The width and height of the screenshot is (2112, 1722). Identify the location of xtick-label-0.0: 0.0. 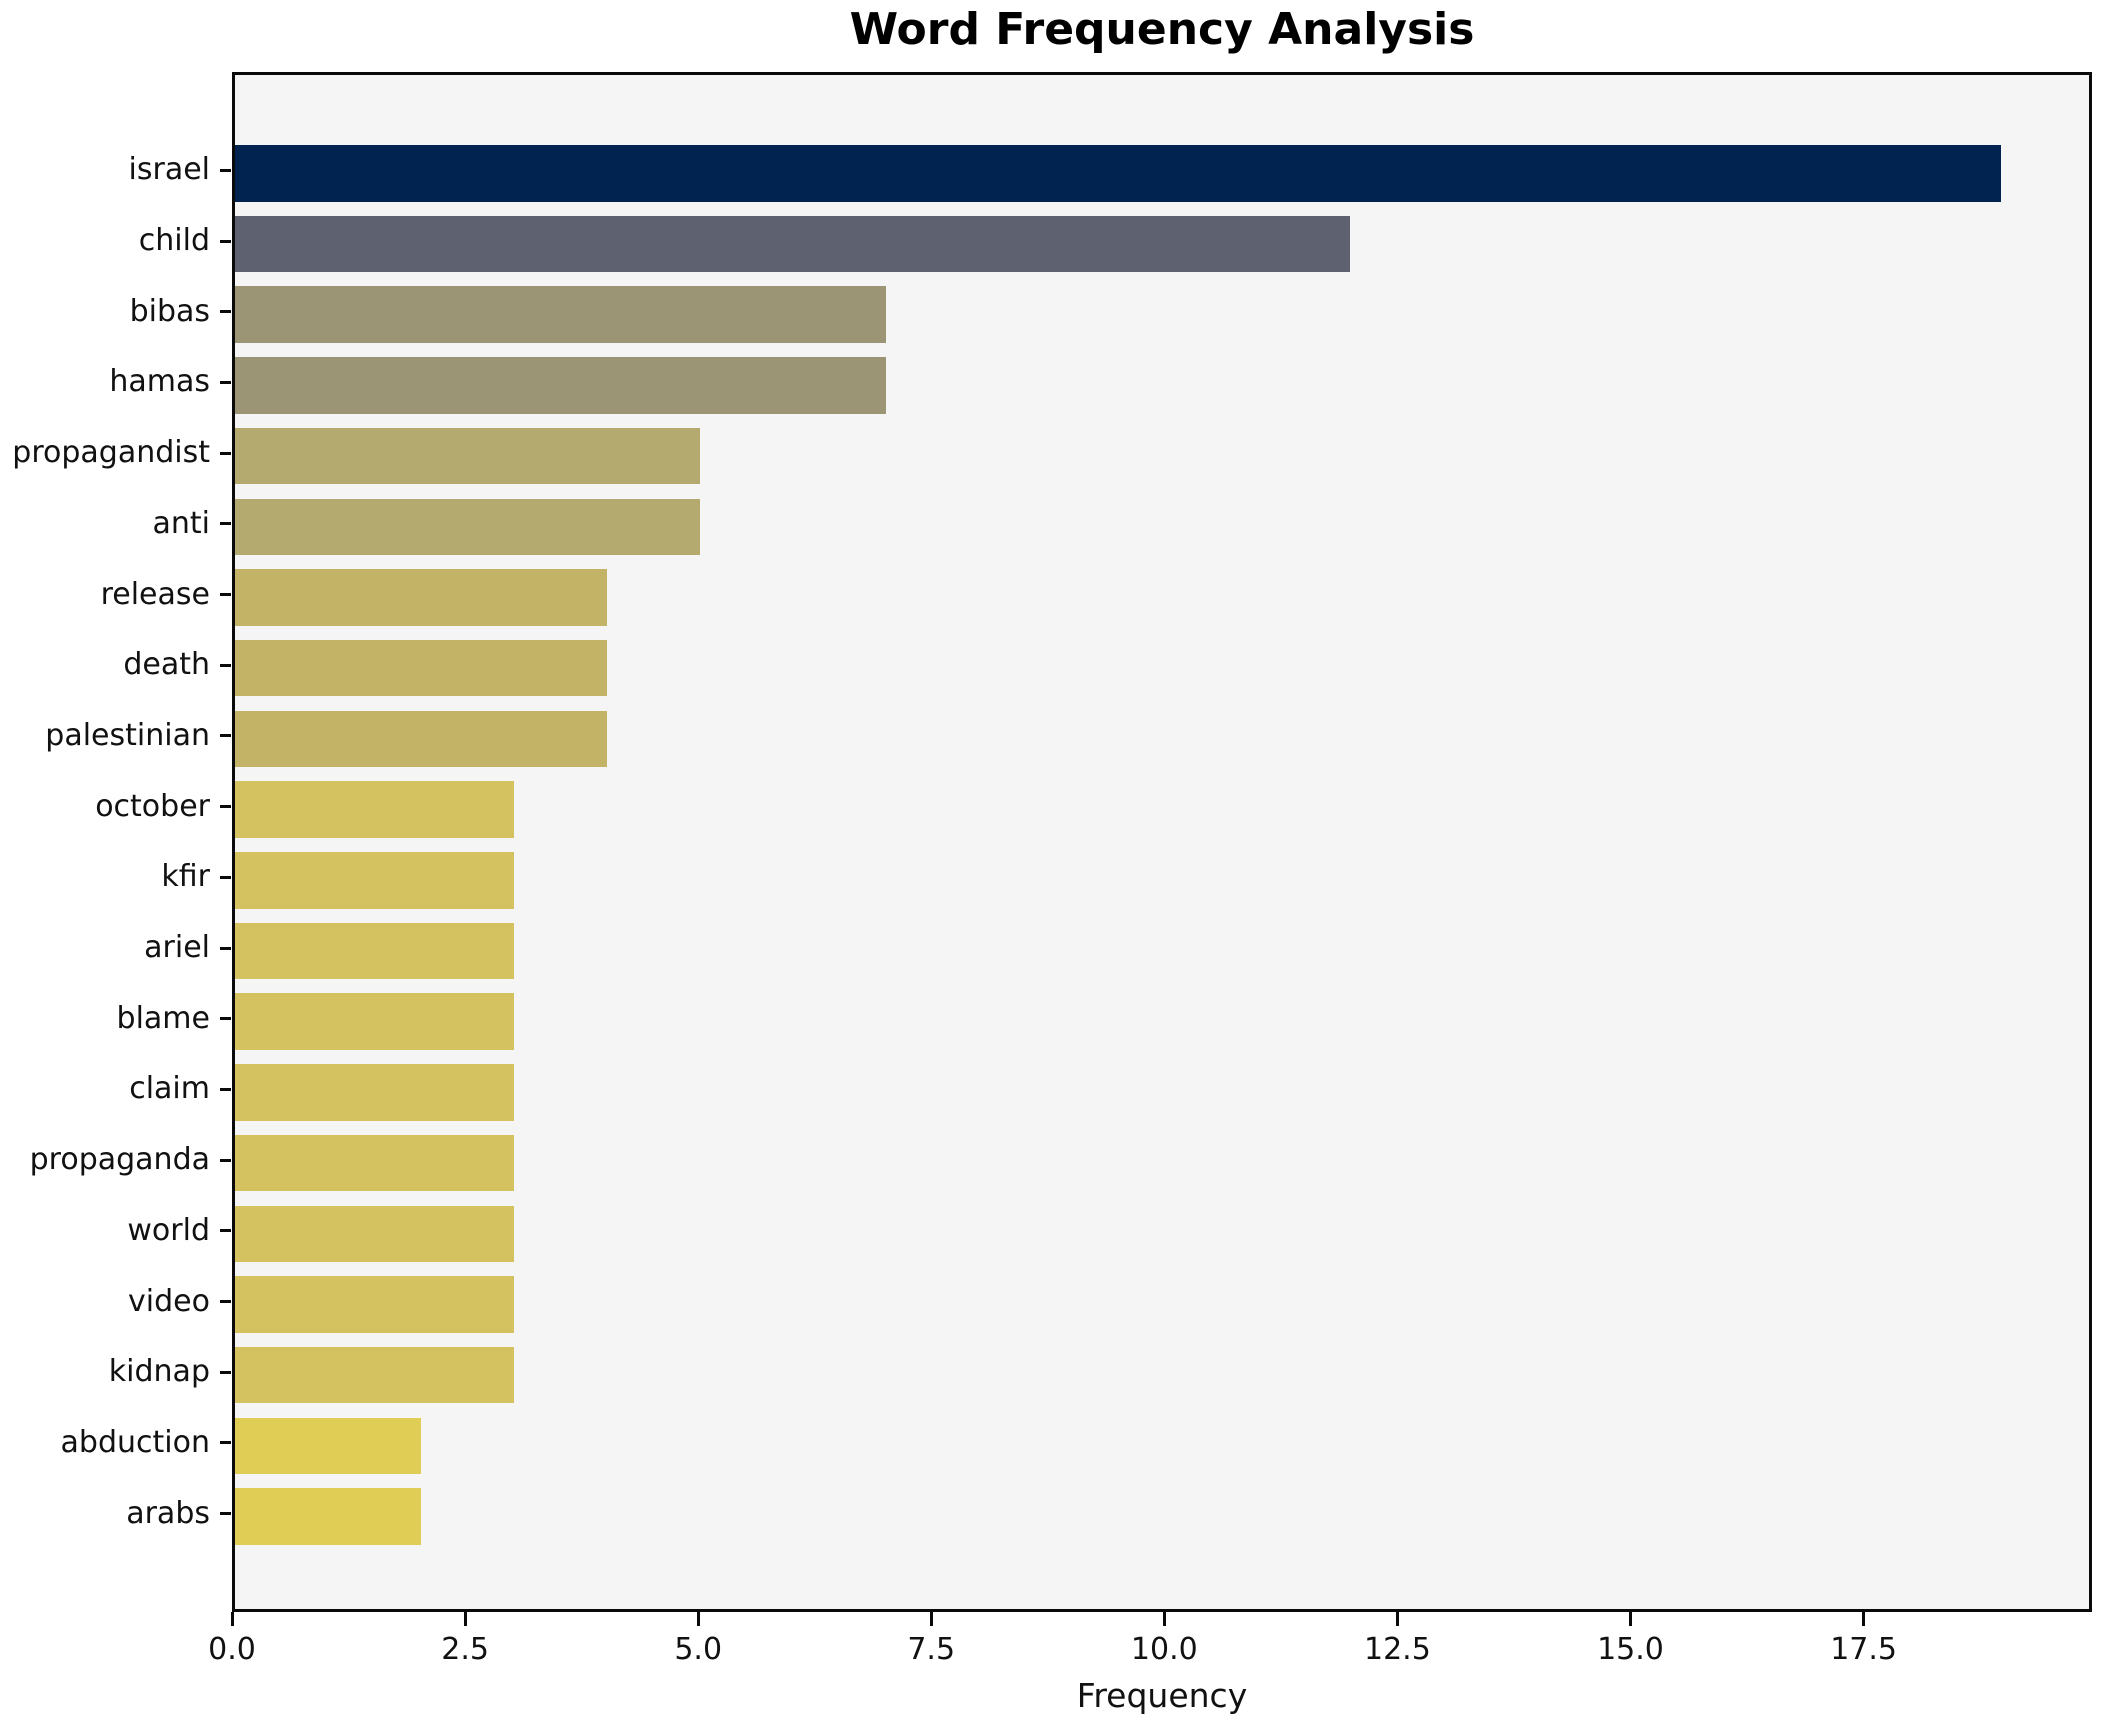
(232, 1649).